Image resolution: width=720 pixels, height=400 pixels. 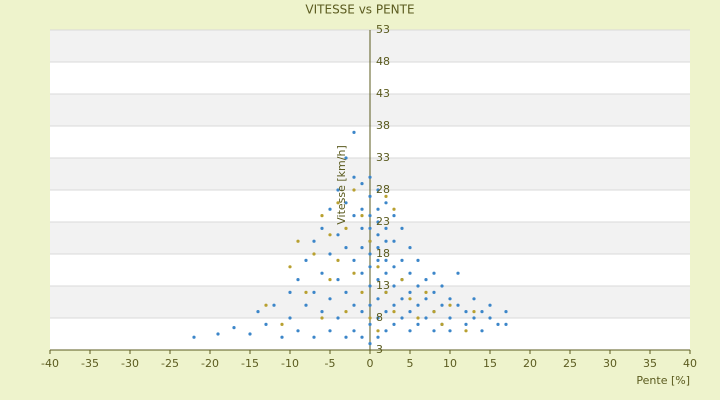 I want to click on x-tick-label: 10, so click(x=450, y=363).